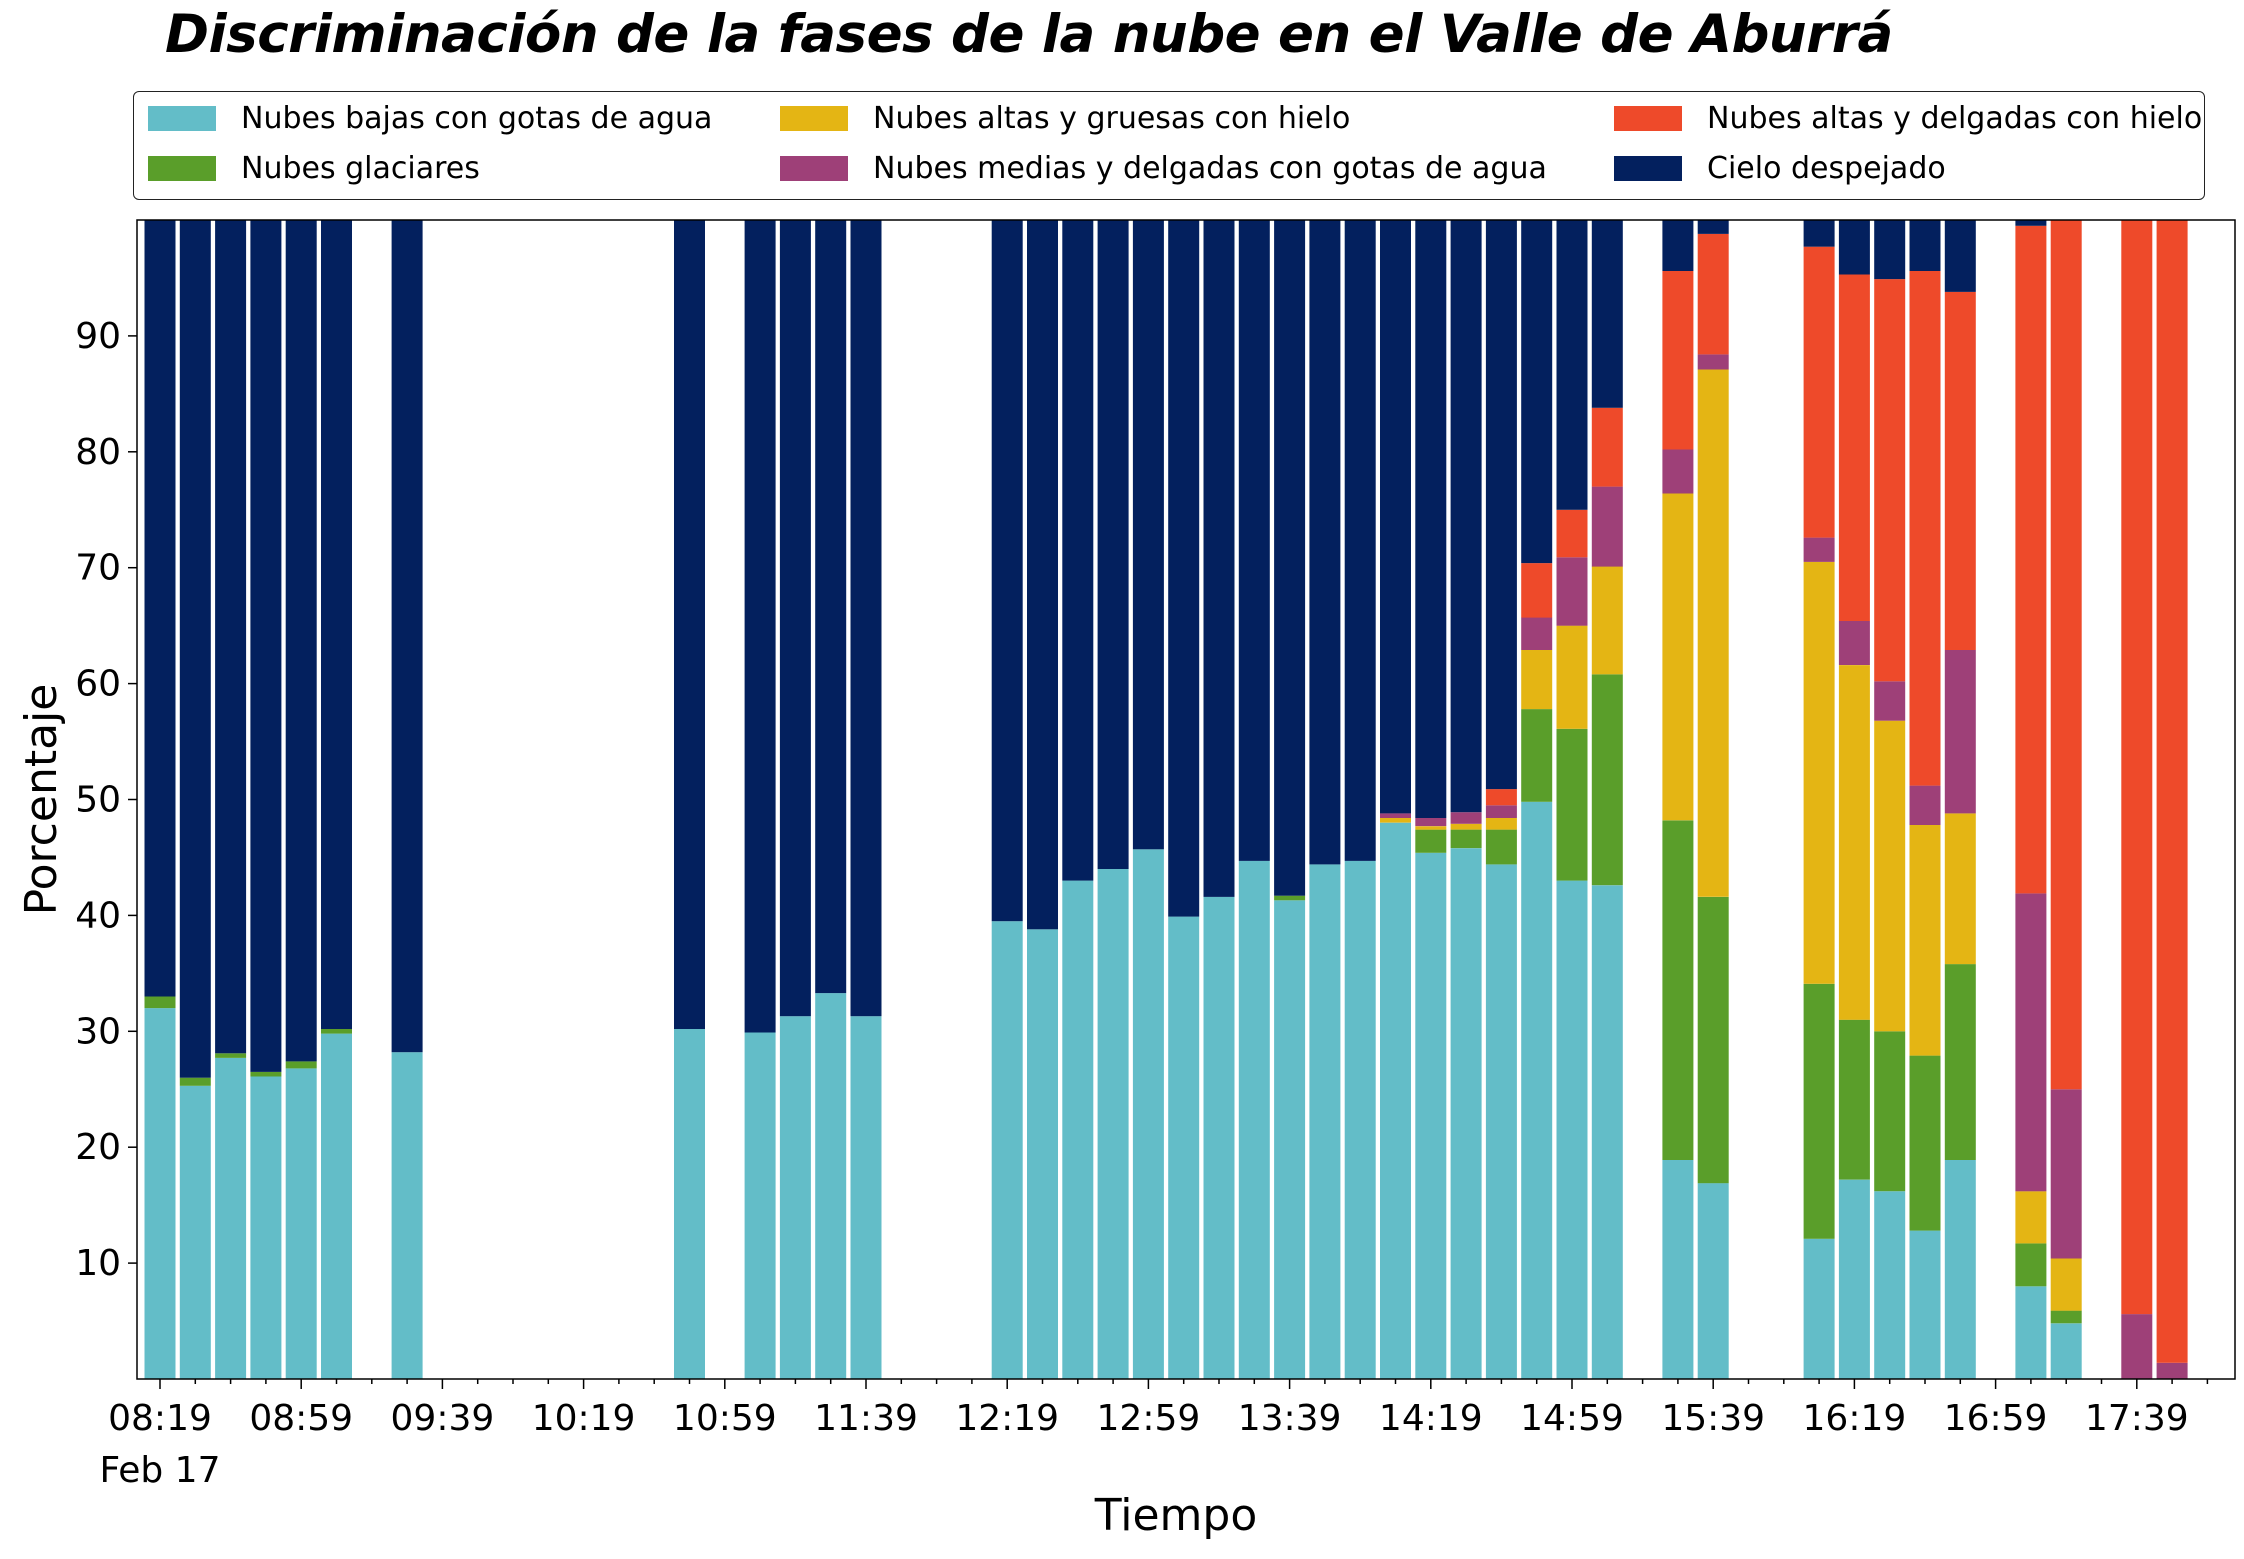 The height and width of the screenshot is (1559, 2244). What do you see at coordinates (1713, 1040) in the screenshot?
I see `bar-glaciares-15:39` at bounding box center [1713, 1040].